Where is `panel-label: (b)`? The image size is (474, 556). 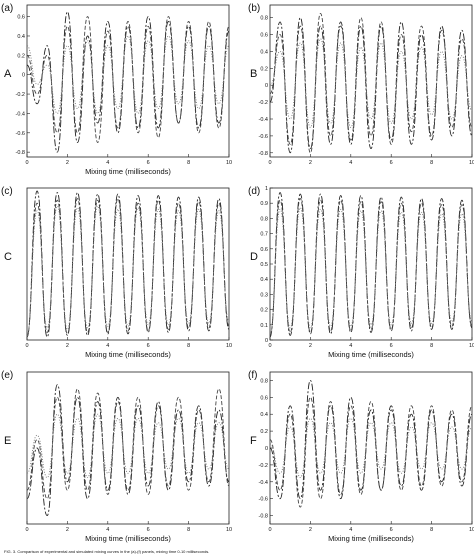 panel-label: (b) is located at coordinates (254, 8).